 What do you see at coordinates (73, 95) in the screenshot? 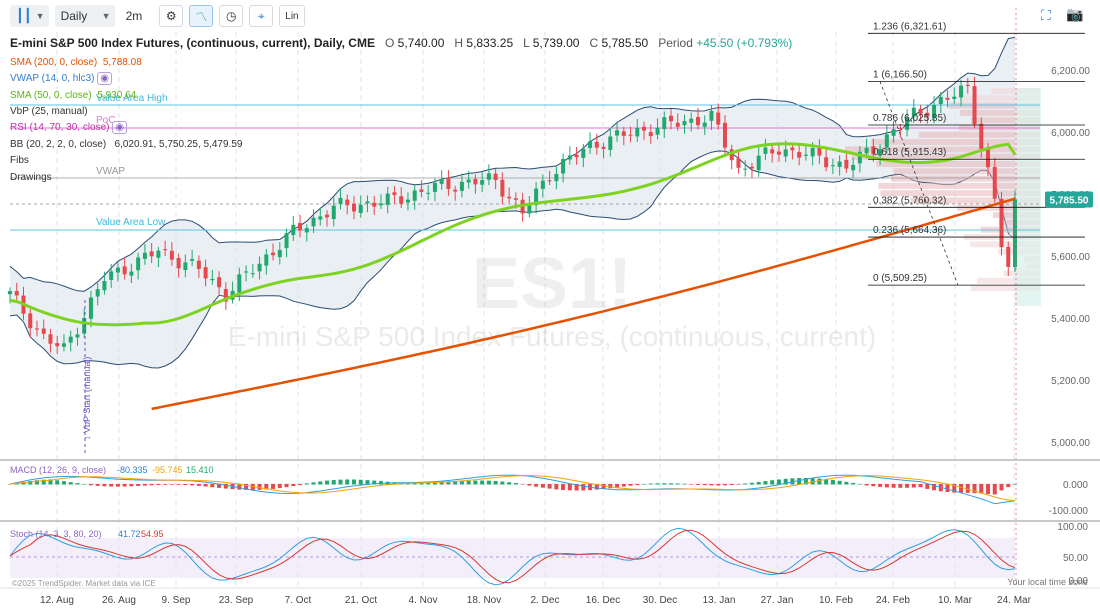
I see `legend-sma50: SMA (50, 0, close) 5,930.64` at bounding box center [73, 95].